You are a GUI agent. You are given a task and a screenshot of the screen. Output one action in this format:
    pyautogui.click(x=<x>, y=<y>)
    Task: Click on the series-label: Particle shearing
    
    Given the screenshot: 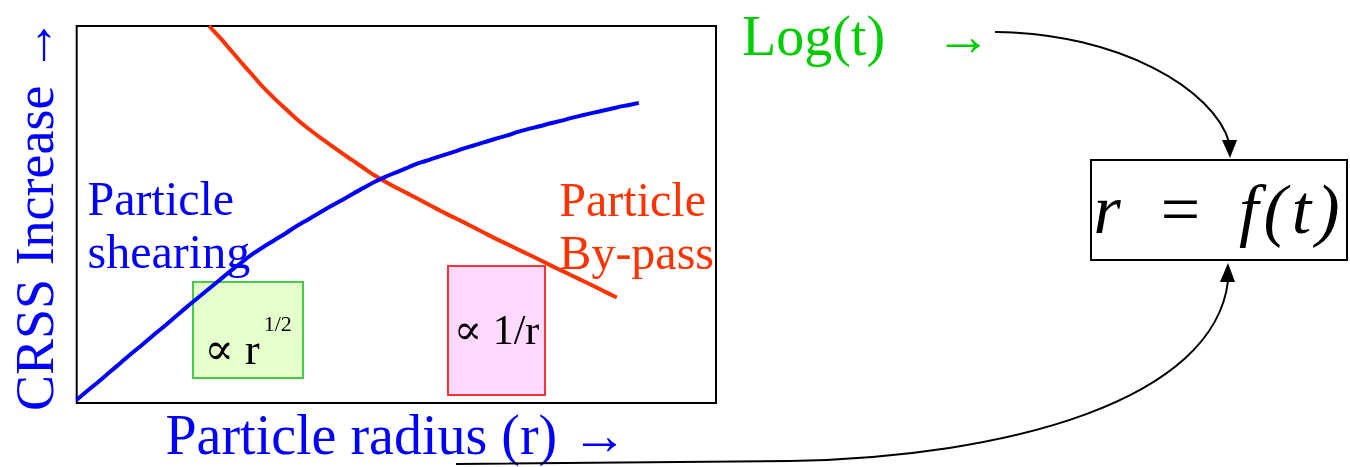 What is the action you would take?
    pyautogui.click(x=169, y=224)
    